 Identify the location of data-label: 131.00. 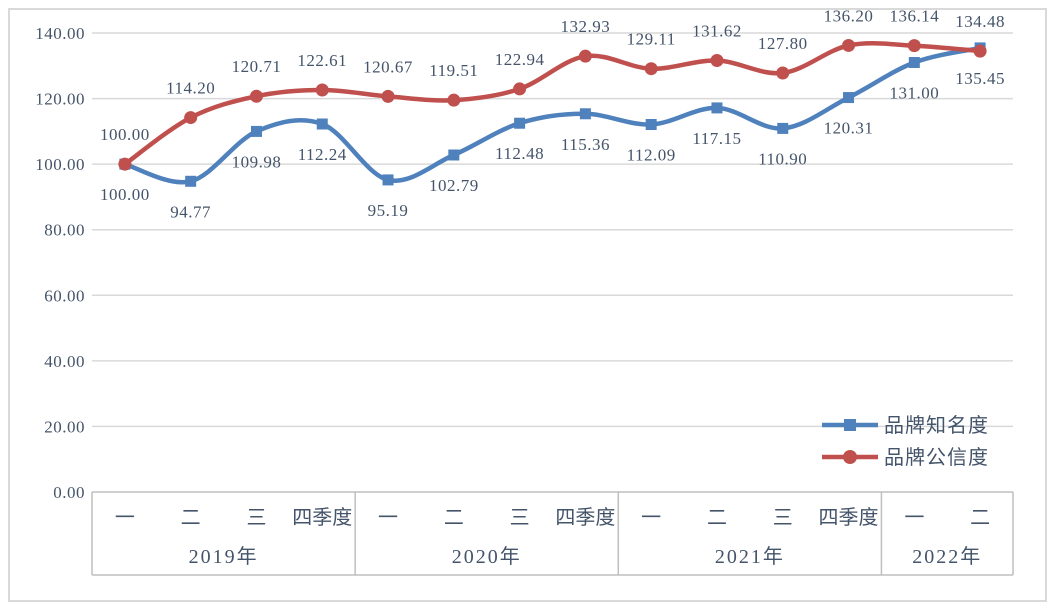
(914, 93).